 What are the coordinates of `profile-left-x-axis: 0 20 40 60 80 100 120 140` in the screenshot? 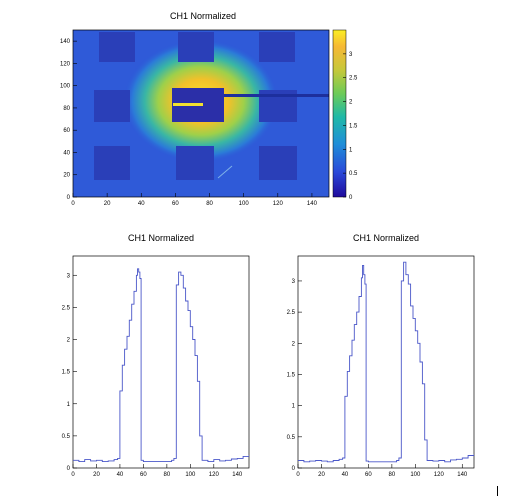 It's located at (157, 471).